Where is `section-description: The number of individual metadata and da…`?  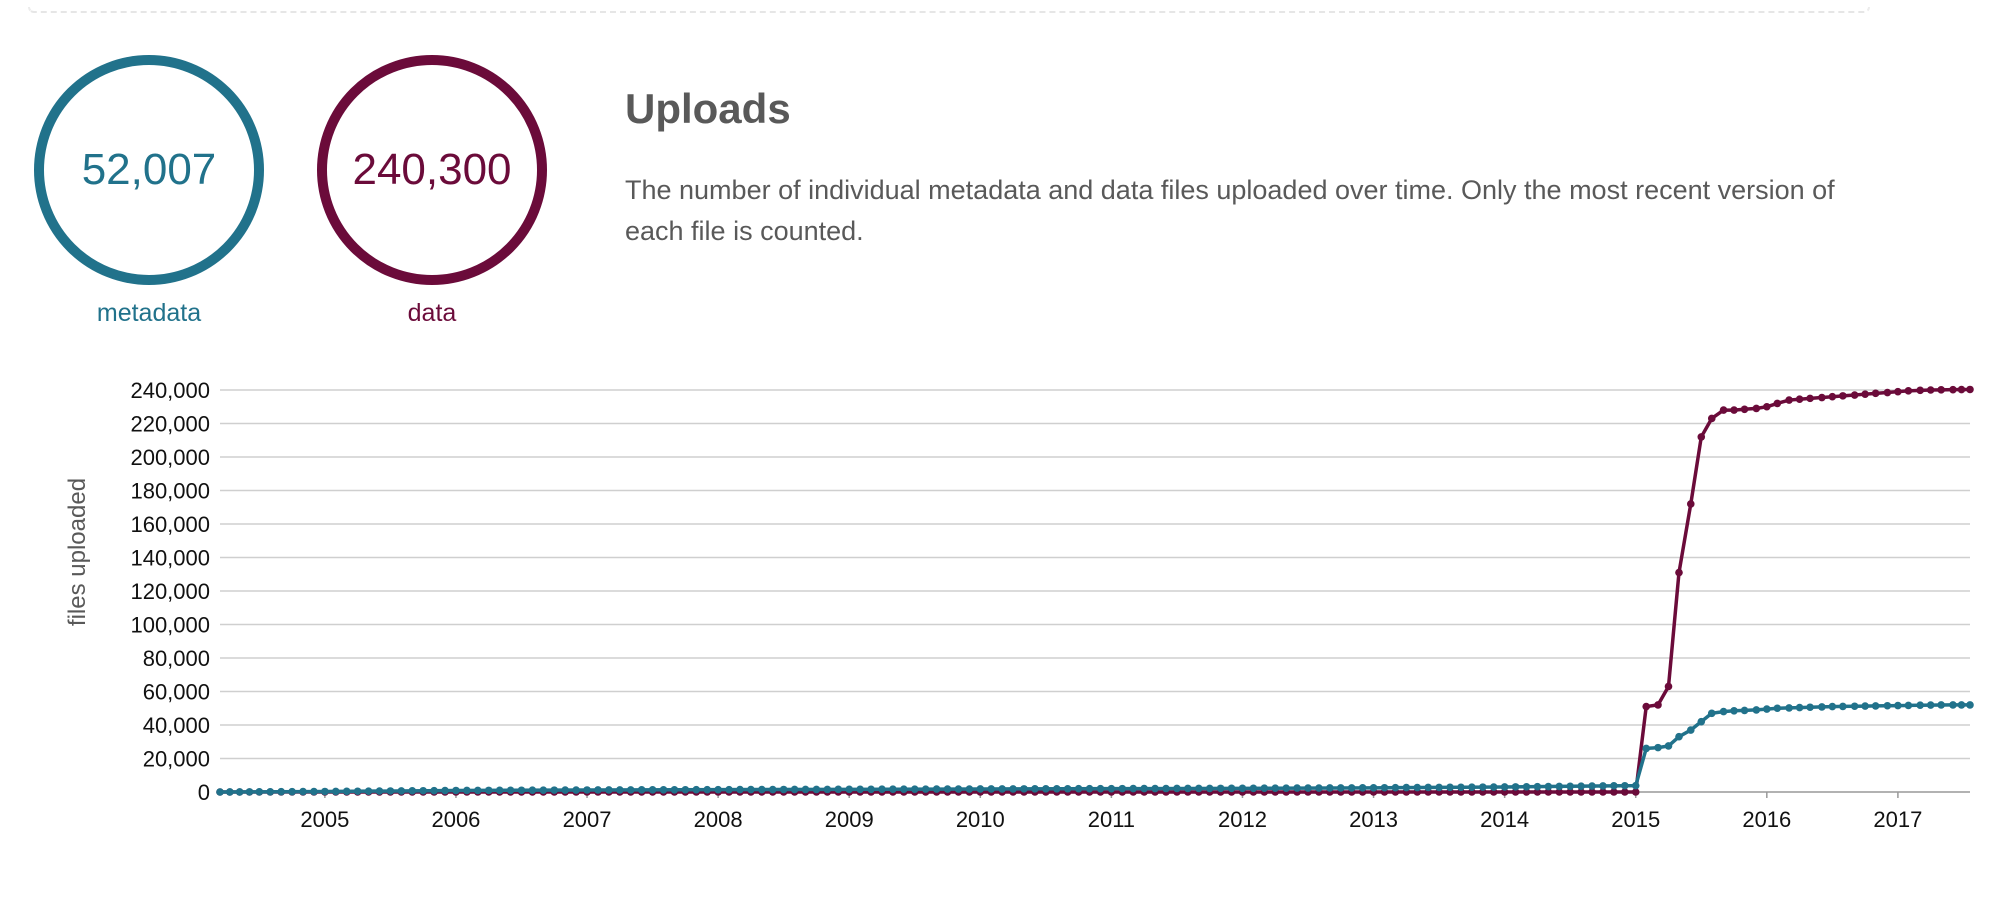 section-description: The number of individual metadata and da… is located at coordinates (1230, 210).